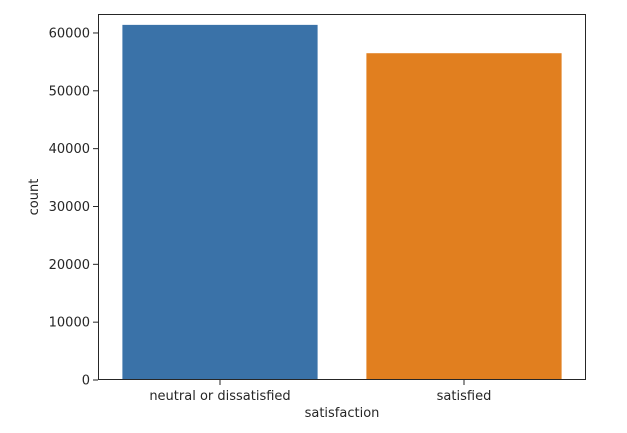  I want to click on y-axis: 0 10000 20000 30000 40000 50000 60000, so click(73, 207).